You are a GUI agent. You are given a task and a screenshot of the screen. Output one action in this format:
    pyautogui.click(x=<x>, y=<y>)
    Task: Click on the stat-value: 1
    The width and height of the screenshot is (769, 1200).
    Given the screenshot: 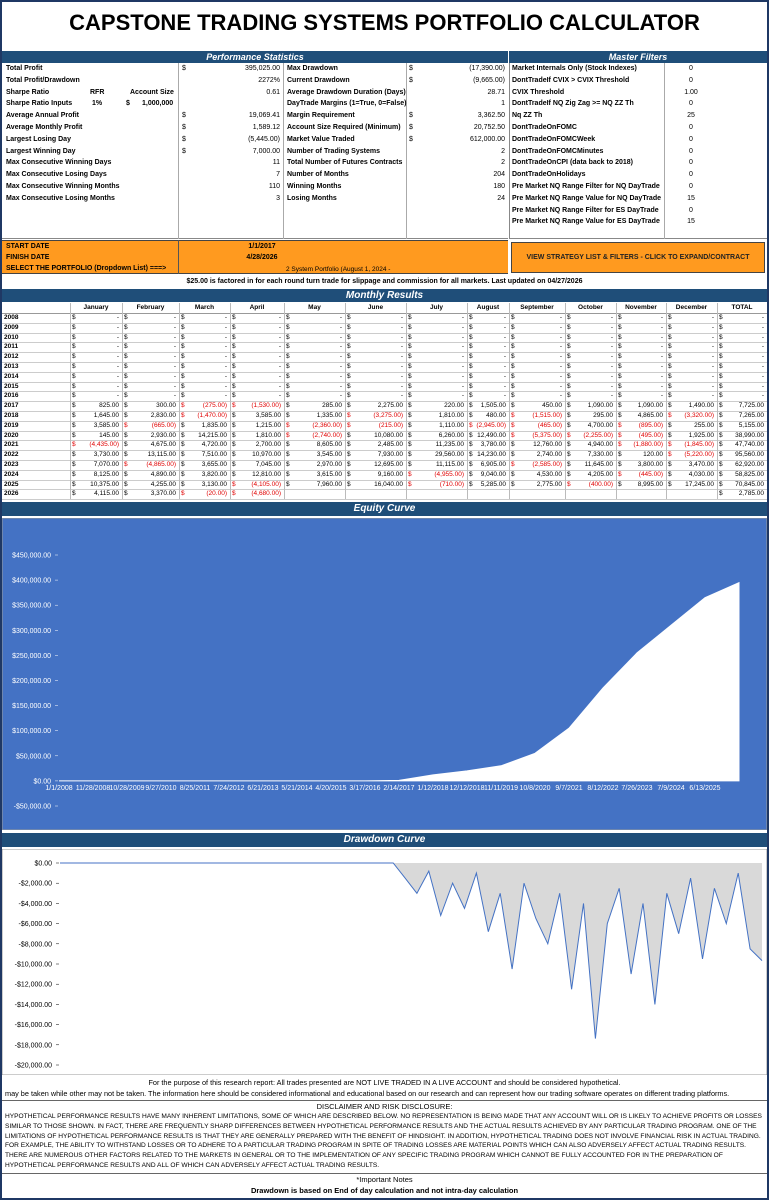 What is the action you would take?
    pyautogui.click(x=503, y=104)
    